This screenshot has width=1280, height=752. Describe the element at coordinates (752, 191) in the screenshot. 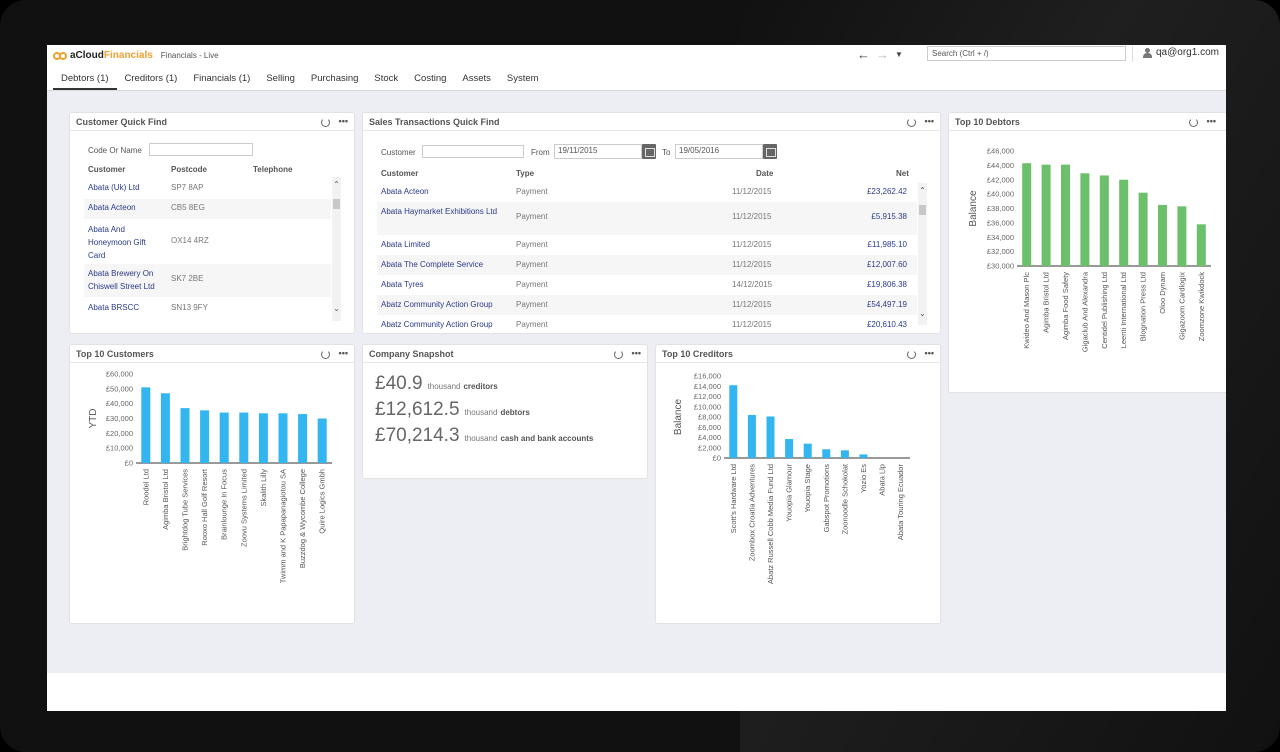

I see `transaction-date: 11/12/2015` at that location.